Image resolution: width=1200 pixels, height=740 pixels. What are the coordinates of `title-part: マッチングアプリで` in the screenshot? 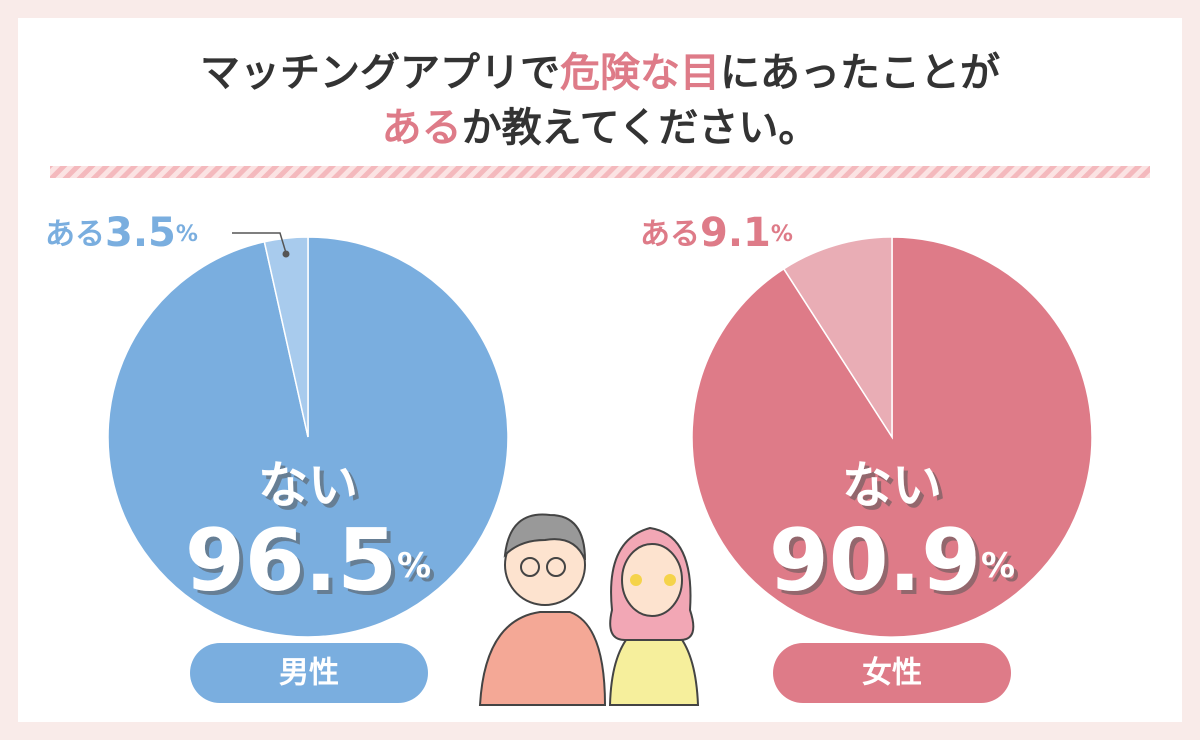 It's located at (380, 73).